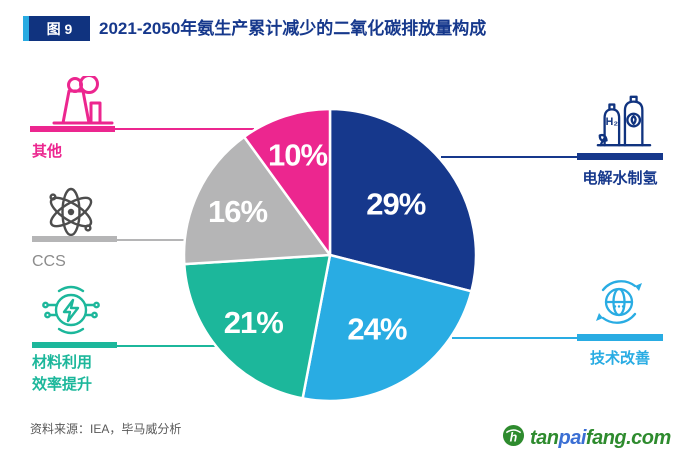  I want to click on svg-text: h, so click(514, 437).